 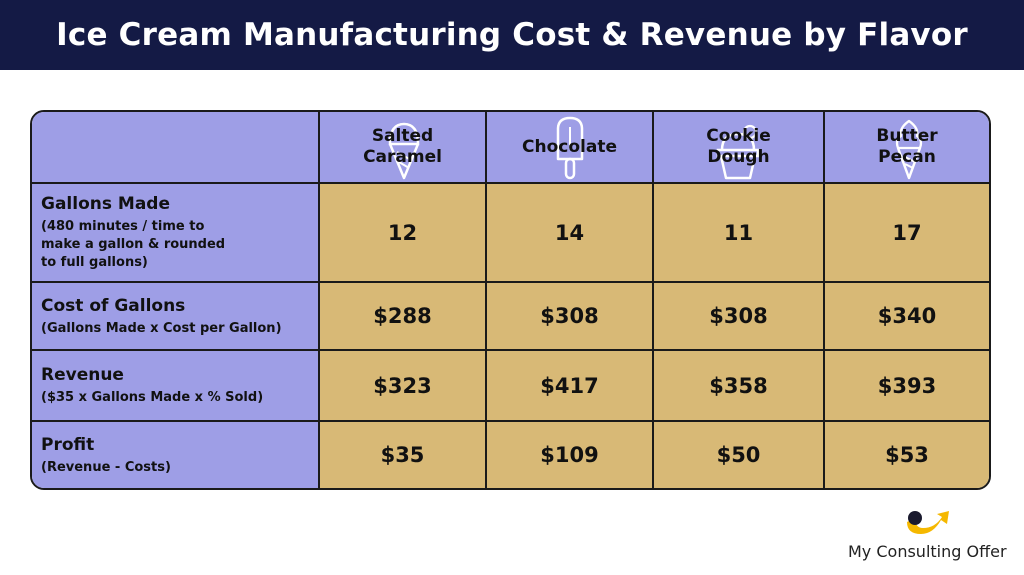 What do you see at coordinates (570, 455) in the screenshot?
I see `table-cell: $109` at bounding box center [570, 455].